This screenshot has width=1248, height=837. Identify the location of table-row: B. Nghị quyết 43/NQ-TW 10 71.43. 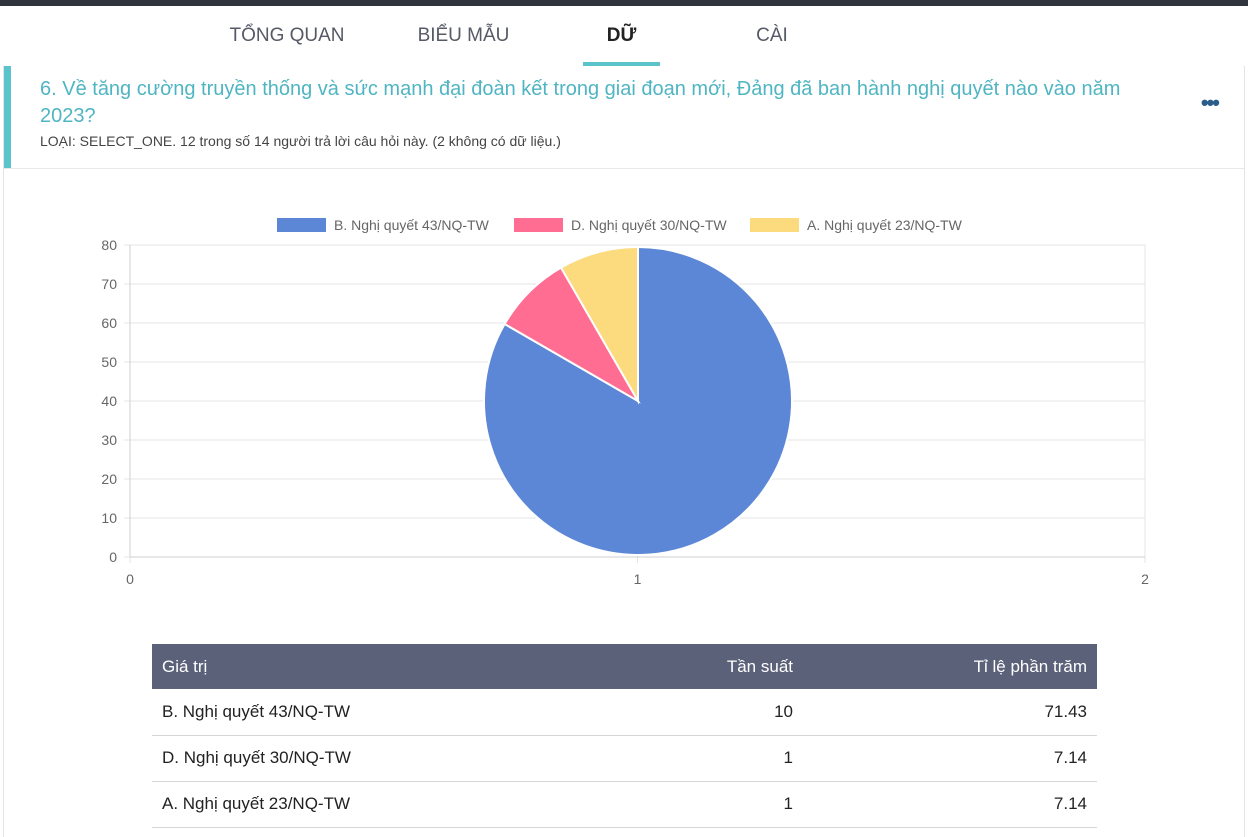
(624, 712).